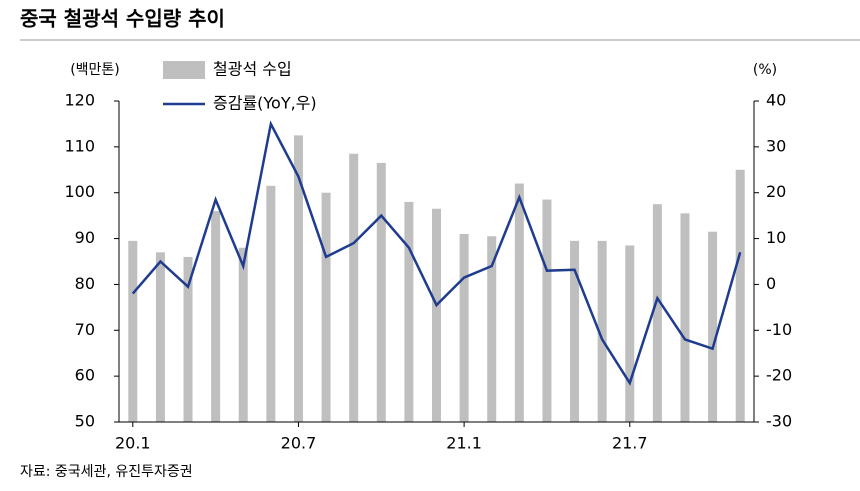  What do you see at coordinates (252, 69) in the screenshot?
I see `legend-label: 철광석 수입` at bounding box center [252, 69].